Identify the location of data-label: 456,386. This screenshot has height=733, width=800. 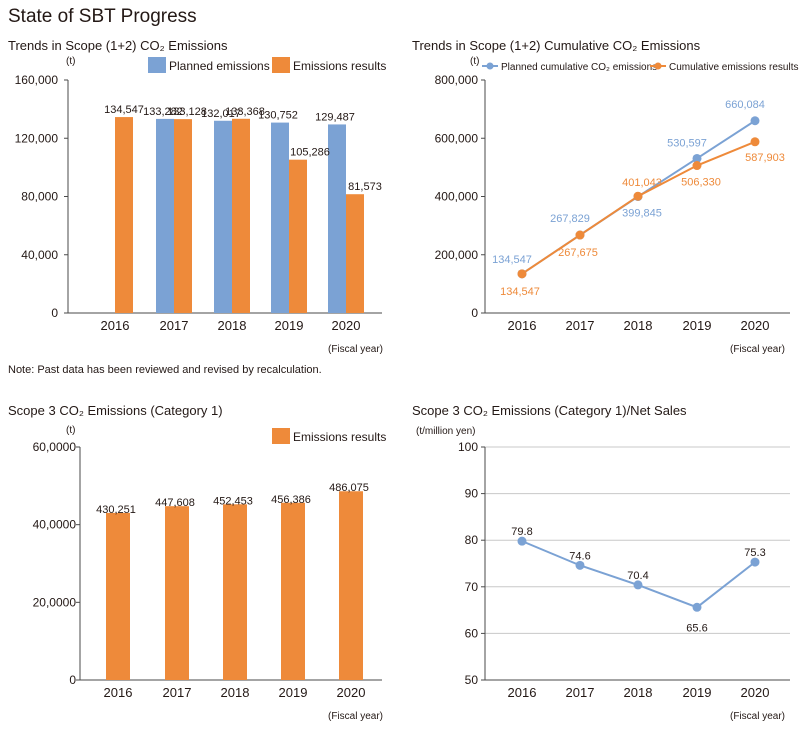
(291, 500).